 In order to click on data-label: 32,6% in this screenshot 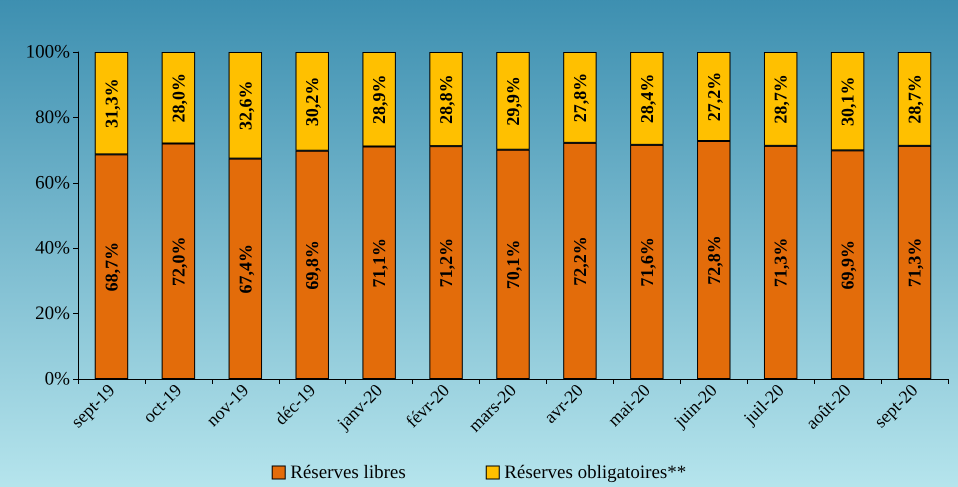, I will do `click(245, 105)`.